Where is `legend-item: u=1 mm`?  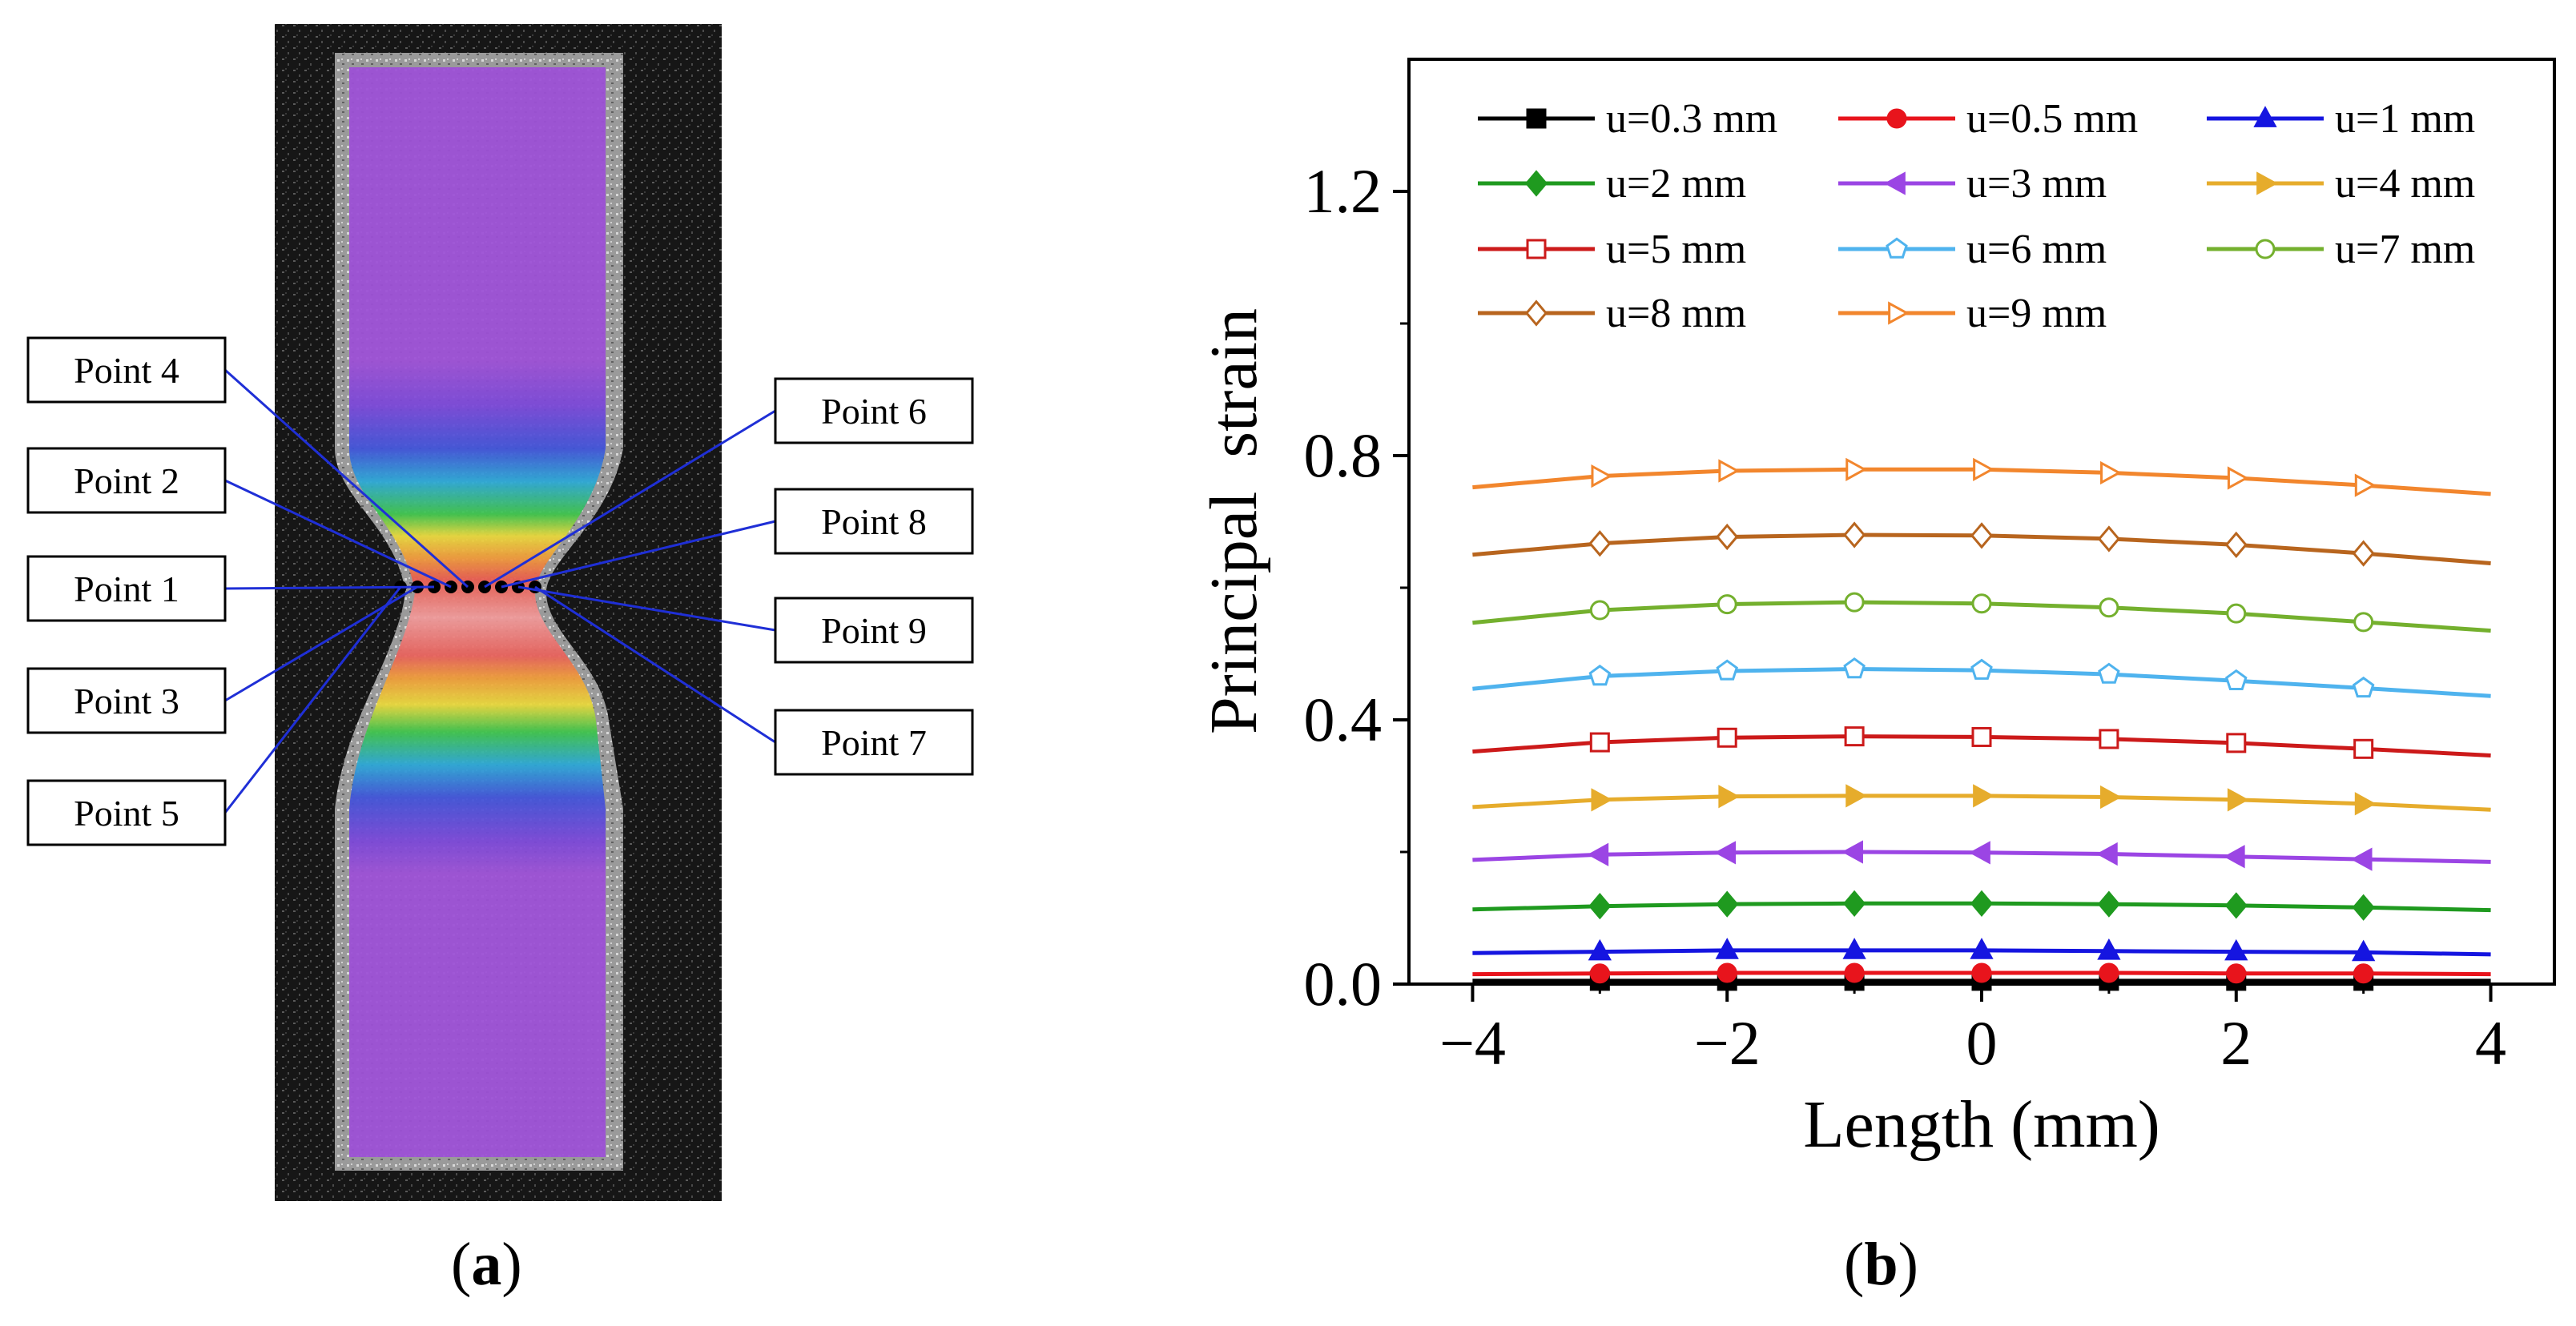 legend-item: u=1 mm is located at coordinates (2341, 119).